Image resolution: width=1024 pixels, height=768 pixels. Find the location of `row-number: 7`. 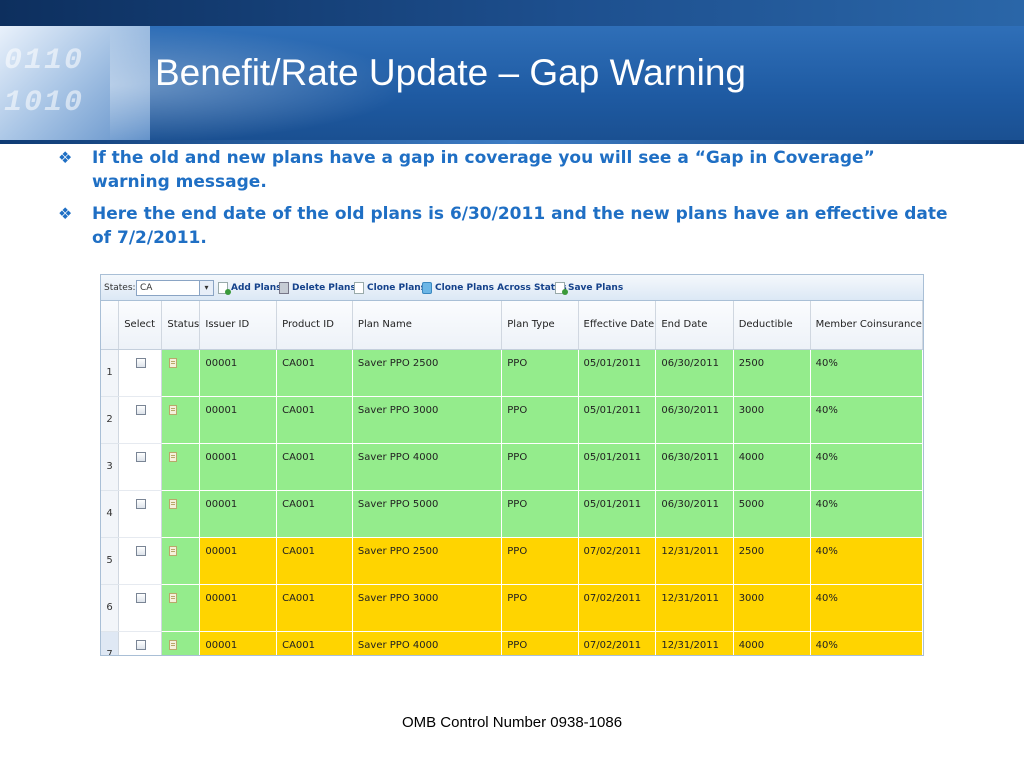

row-number: 7 is located at coordinates (110, 643).